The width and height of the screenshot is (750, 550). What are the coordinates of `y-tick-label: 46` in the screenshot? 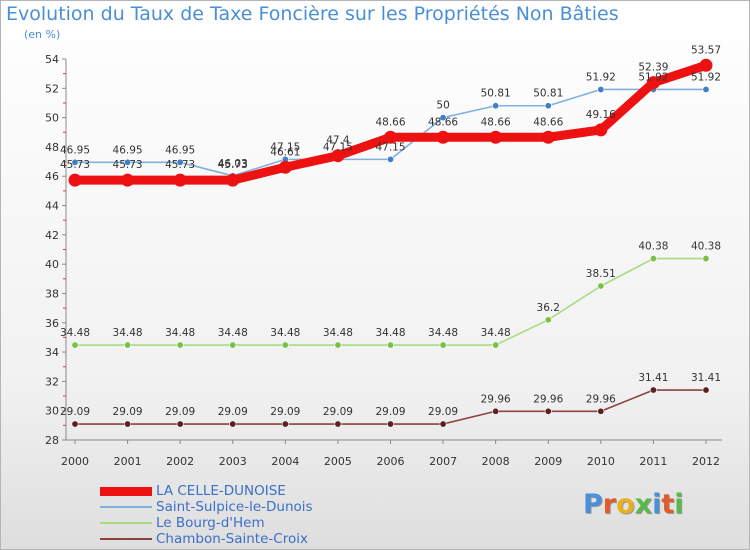 It's located at (52, 176).